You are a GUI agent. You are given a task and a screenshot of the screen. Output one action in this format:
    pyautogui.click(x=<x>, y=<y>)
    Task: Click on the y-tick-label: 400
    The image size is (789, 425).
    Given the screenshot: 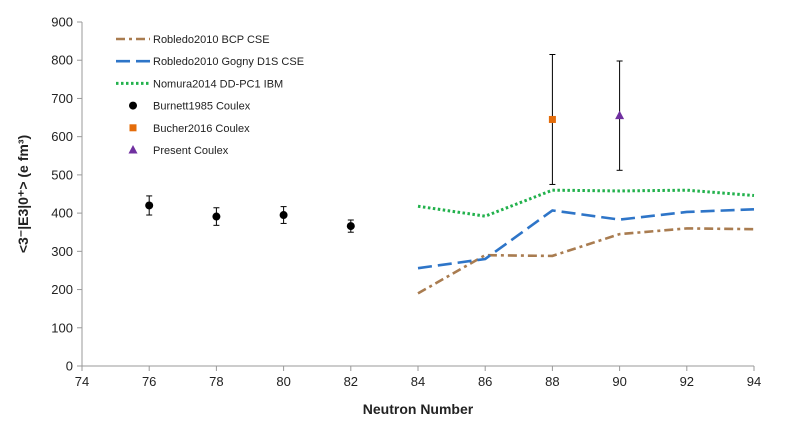 What is the action you would take?
    pyautogui.click(x=62, y=213)
    